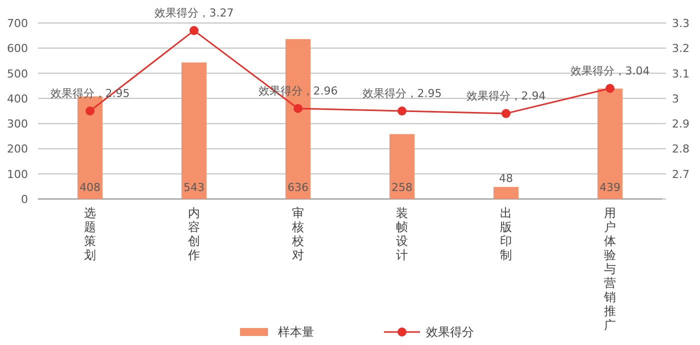 The height and width of the screenshot is (345, 700). I want to click on x-tick-label: 内容创作, so click(193, 234).